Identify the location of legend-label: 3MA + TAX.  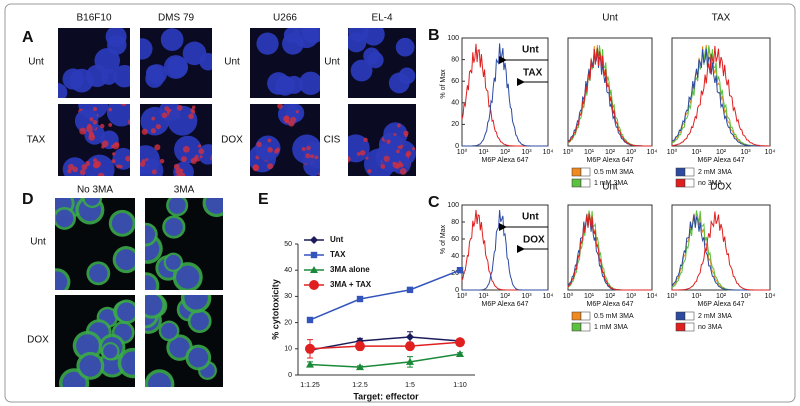
(351, 284).